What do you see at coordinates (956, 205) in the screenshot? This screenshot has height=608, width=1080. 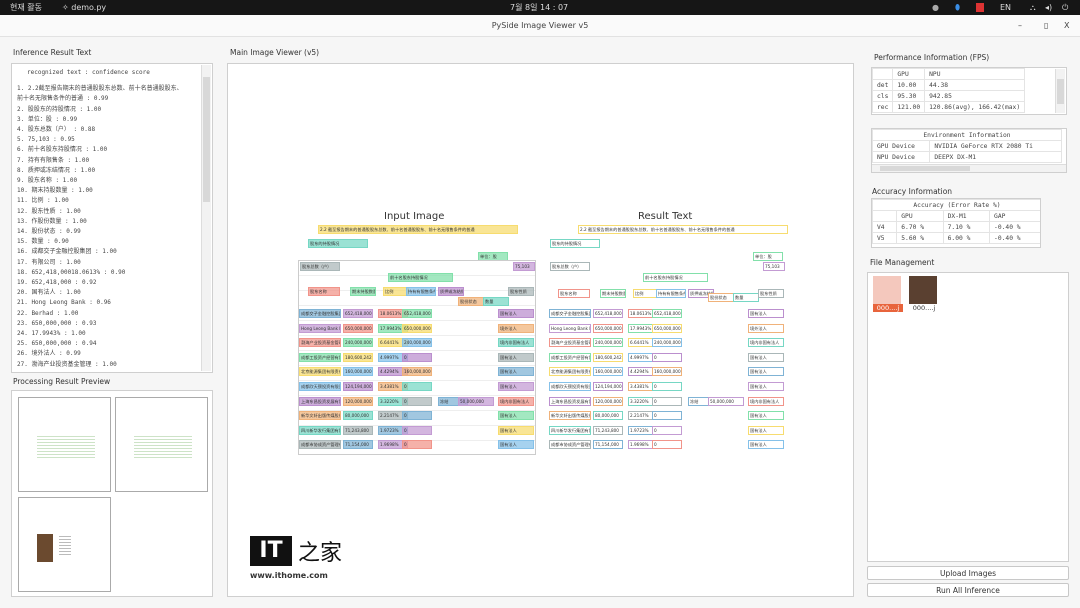 I see `table-title: Accuracy (Error Rate %)` at bounding box center [956, 205].